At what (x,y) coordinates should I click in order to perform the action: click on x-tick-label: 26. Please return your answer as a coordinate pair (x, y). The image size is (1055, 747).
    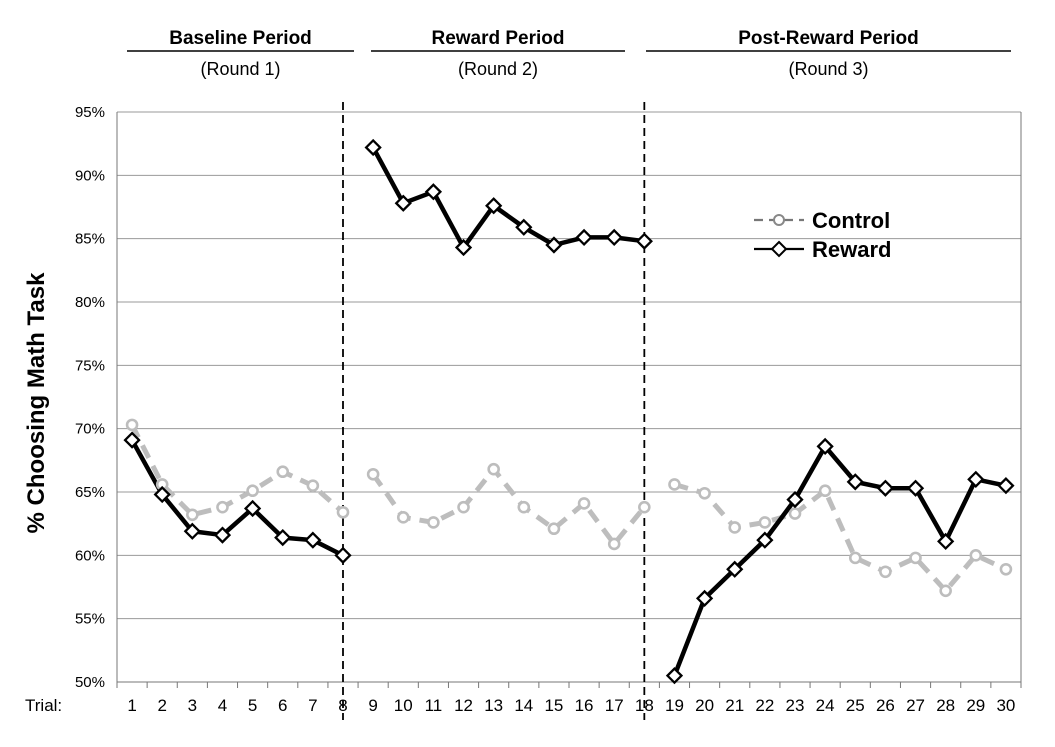
    Looking at the image, I should click on (885, 705).